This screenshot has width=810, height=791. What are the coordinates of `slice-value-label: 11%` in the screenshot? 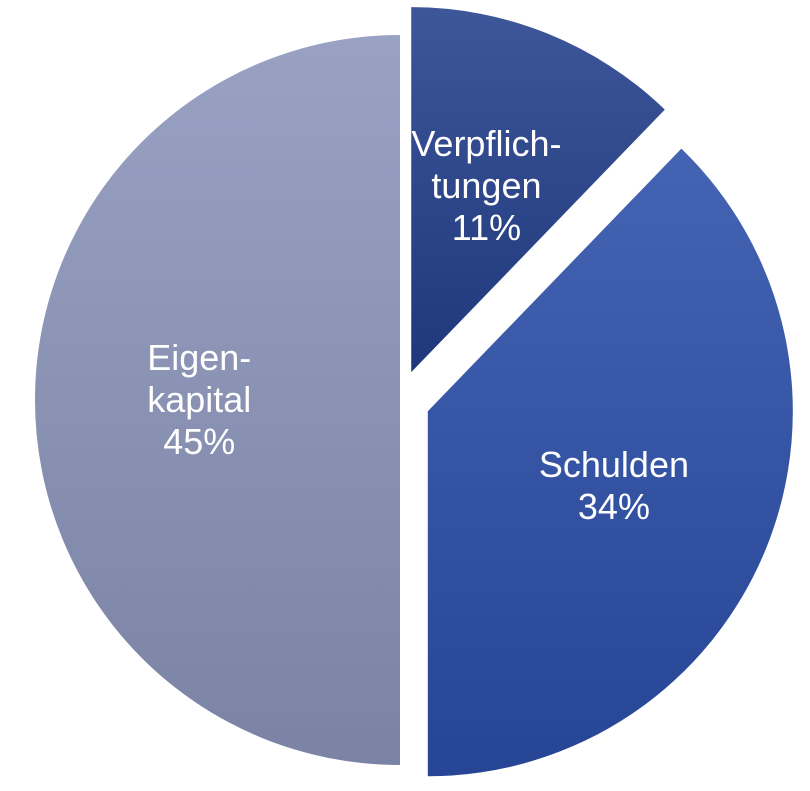 It's located at (486, 228).